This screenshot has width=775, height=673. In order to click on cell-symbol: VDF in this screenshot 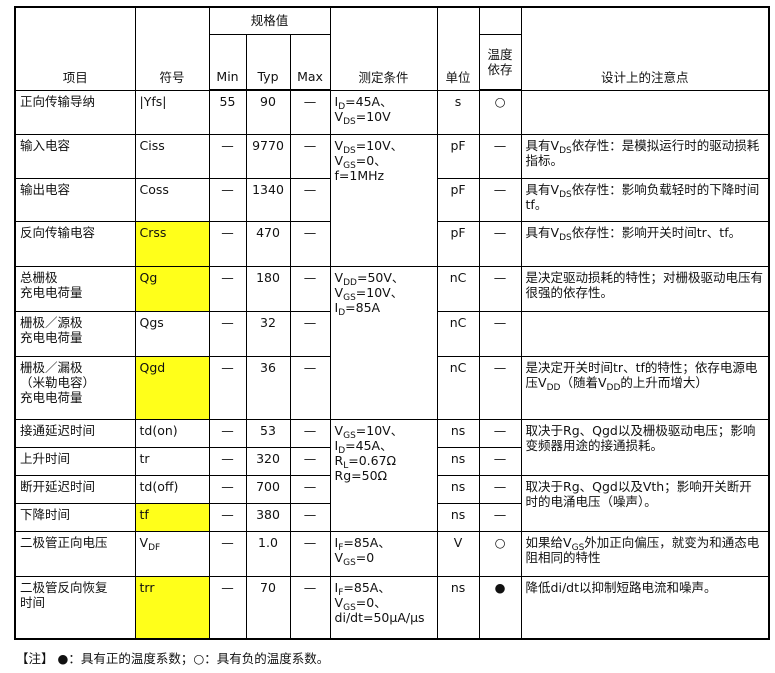, I will do `click(172, 553)`.